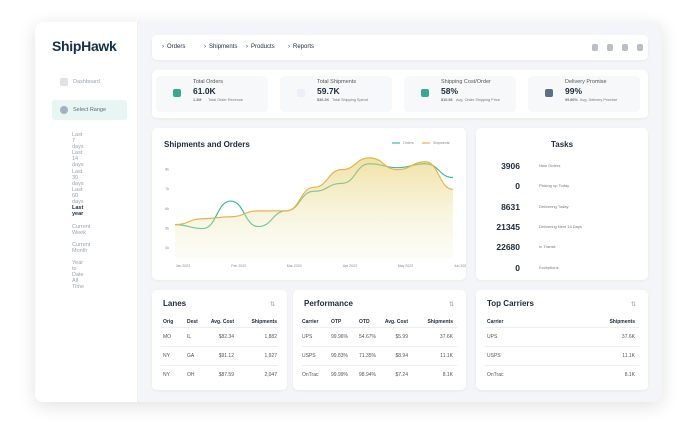 The height and width of the screenshot is (448, 697). What do you see at coordinates (223, 47) in the screenshot?
I see `nav-link: Shipments` at bounding box center [223, 47].